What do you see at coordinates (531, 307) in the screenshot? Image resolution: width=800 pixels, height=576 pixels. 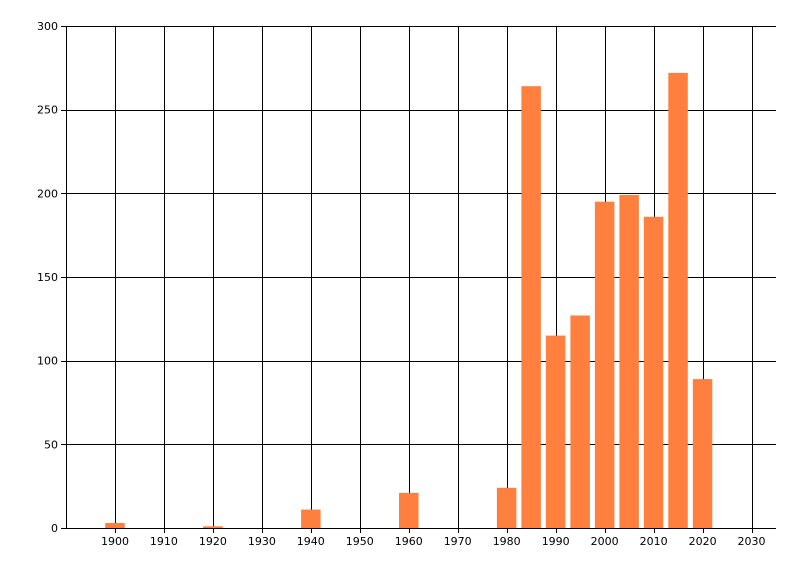 I see `bar-1985` at bounding box center [531, 307].